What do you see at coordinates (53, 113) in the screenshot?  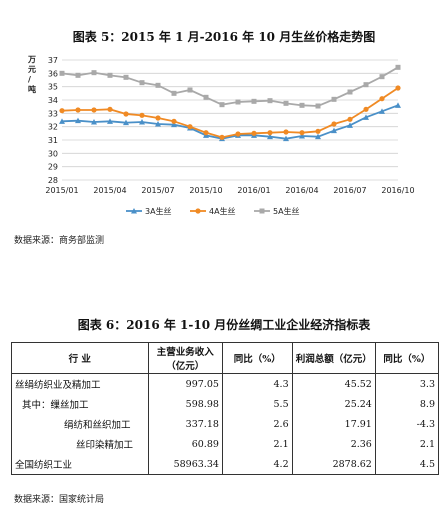 I see `y-tick-label: 33` at bounding box center [53, 113].